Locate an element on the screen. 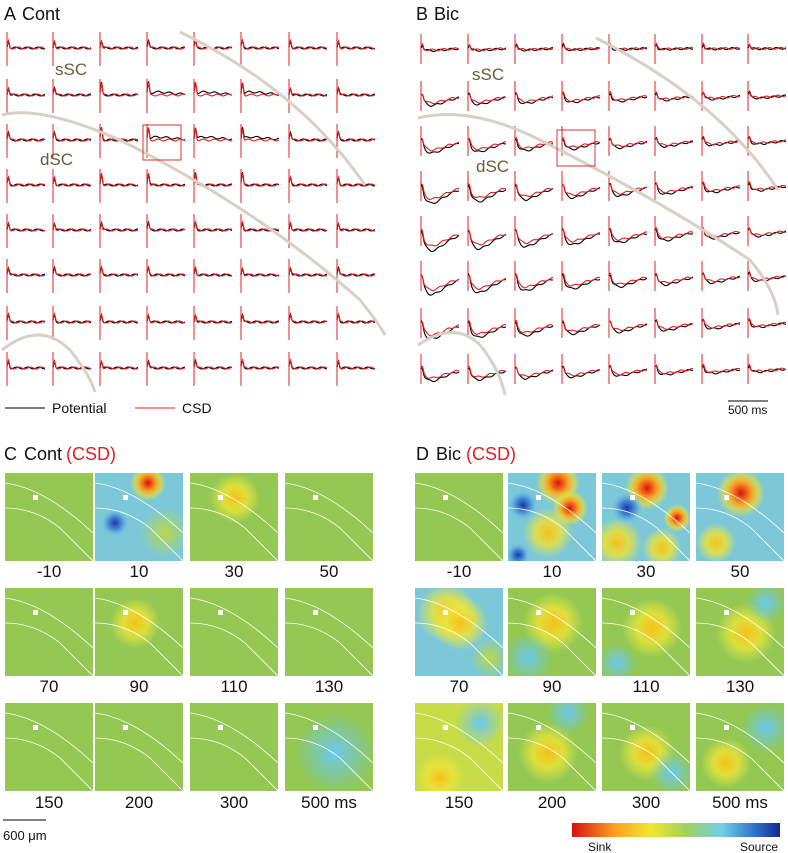 This screenshot has width=788, height=853. time-label: 110 is located at coordinates (645, 686).